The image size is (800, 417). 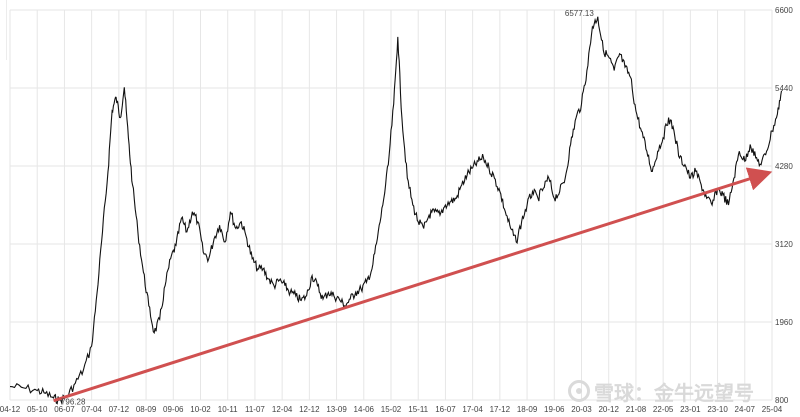 What do you see at coordinates (146, 409) in the screenshot?
I see `x-tick-label: 08-09` at bounding box center [146, 409].